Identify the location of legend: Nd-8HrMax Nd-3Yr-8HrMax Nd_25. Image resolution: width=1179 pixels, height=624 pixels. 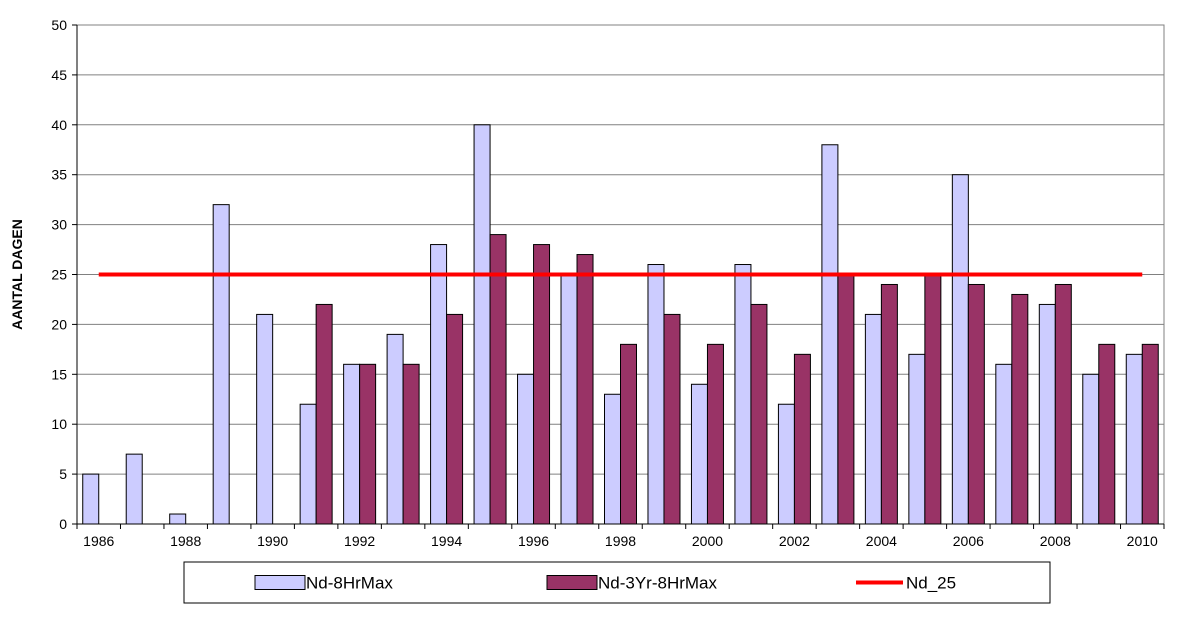
(617, 582).